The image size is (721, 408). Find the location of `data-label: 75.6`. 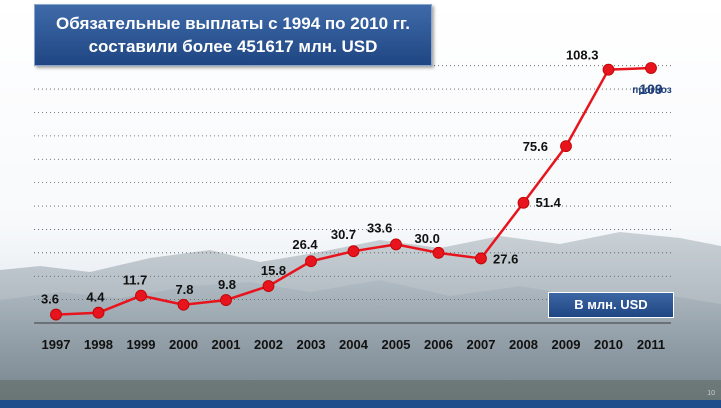

data-label: 75.6 is located at coordinates (535, 146).